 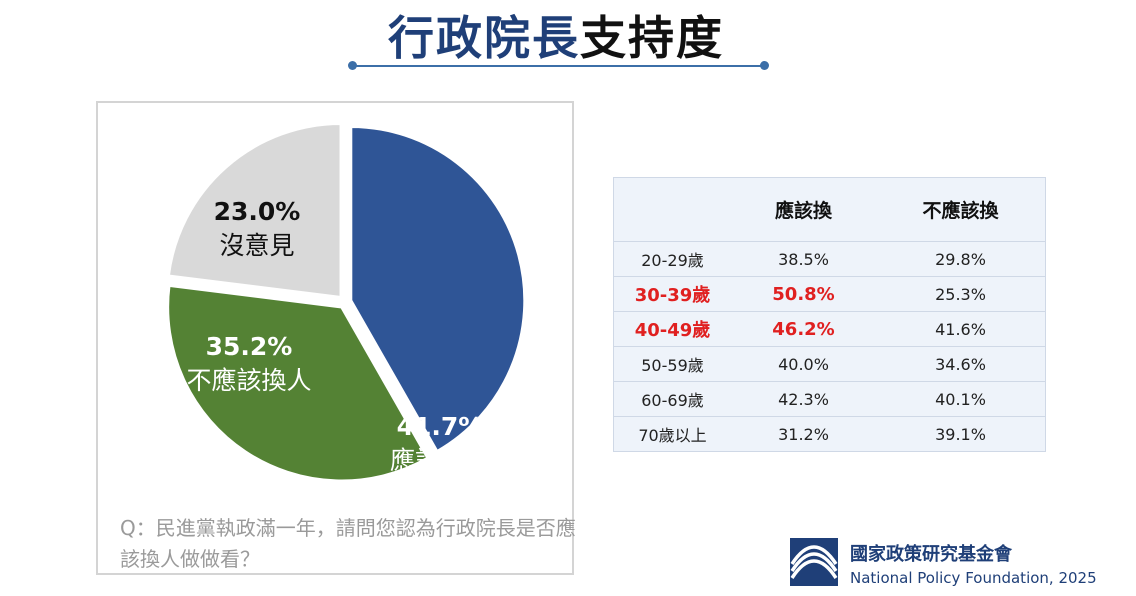 What do you see at coordinates (248, 380) in the screenshot?
I see `slice-category-label: 不應該換人` at bounding box center [248, 380].